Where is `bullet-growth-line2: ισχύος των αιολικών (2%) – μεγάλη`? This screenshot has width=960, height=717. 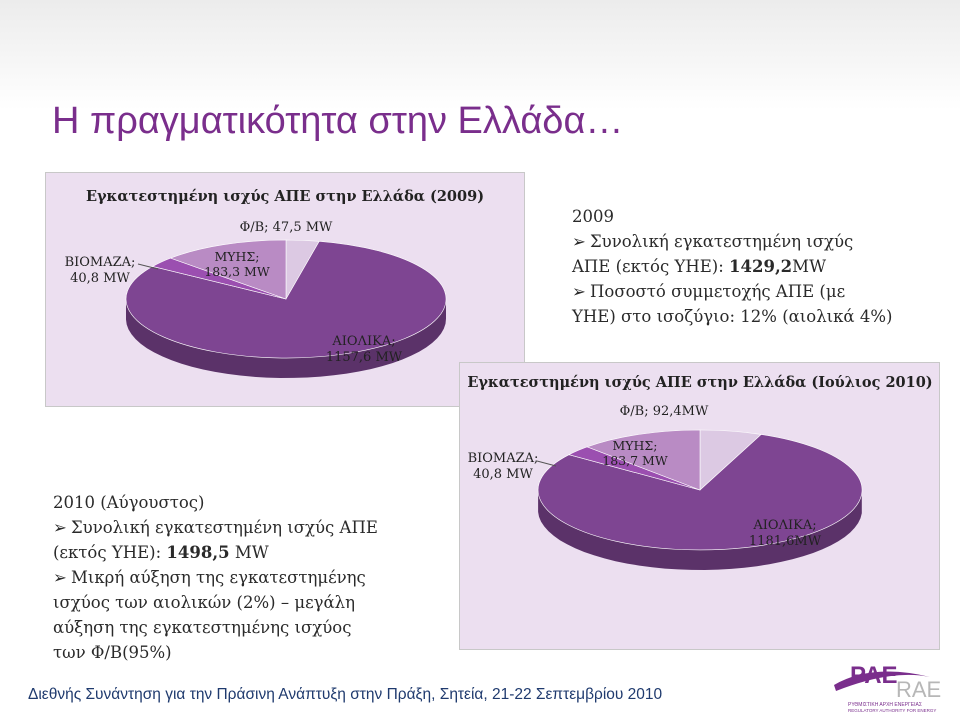
bullet-growth-line2: ισχύος των αιολικών (2%) – μεγάλη is located at coordinates (204, 602).